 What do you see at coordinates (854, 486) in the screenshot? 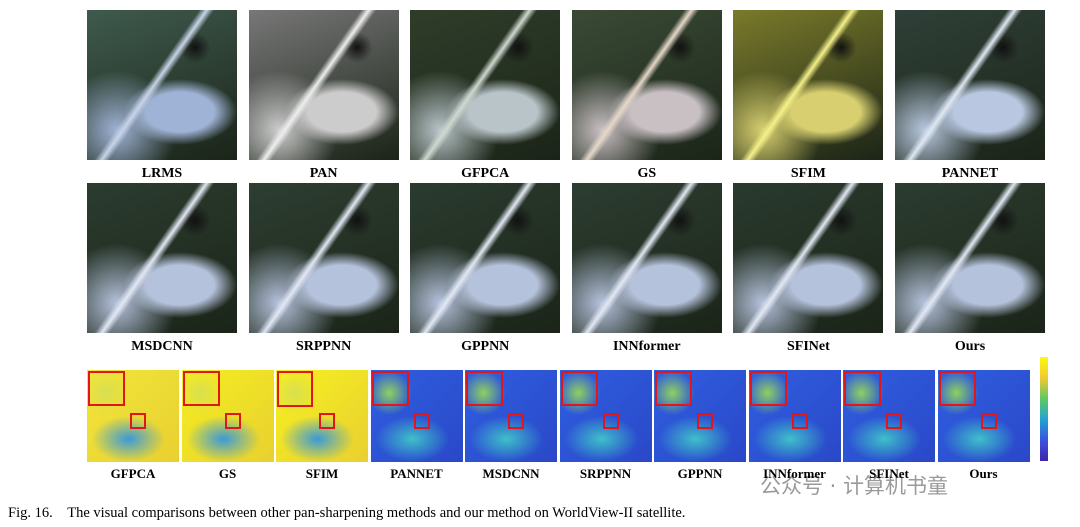
I see `watermark: 公众号 · 计算机书童` at bounding box center [854, 486].